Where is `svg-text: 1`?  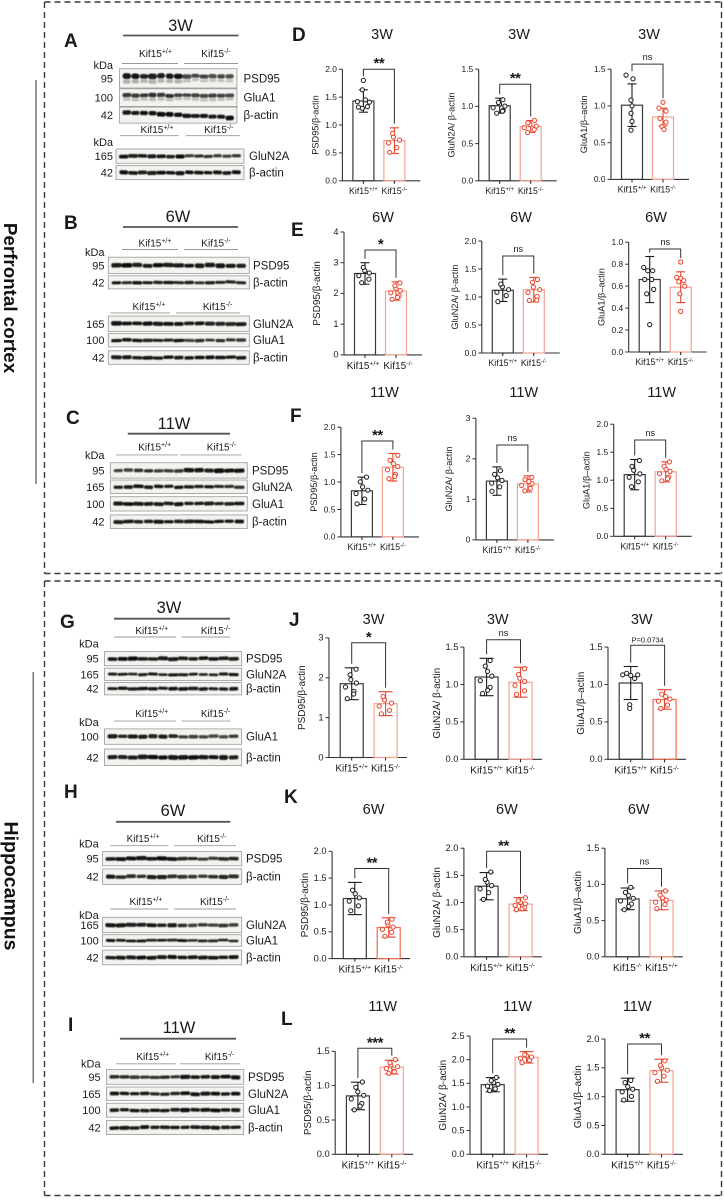 svg-text: 1 is located at coordinates (320, 717).